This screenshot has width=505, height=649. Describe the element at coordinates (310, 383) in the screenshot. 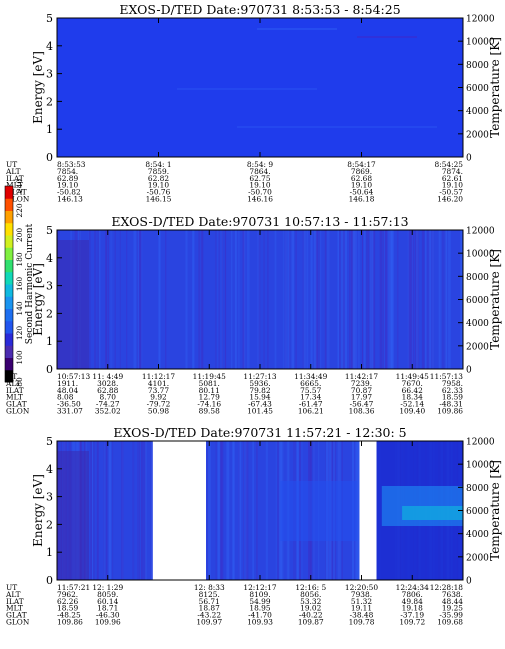

I see `ephemeris-value: 6665.` at that location.